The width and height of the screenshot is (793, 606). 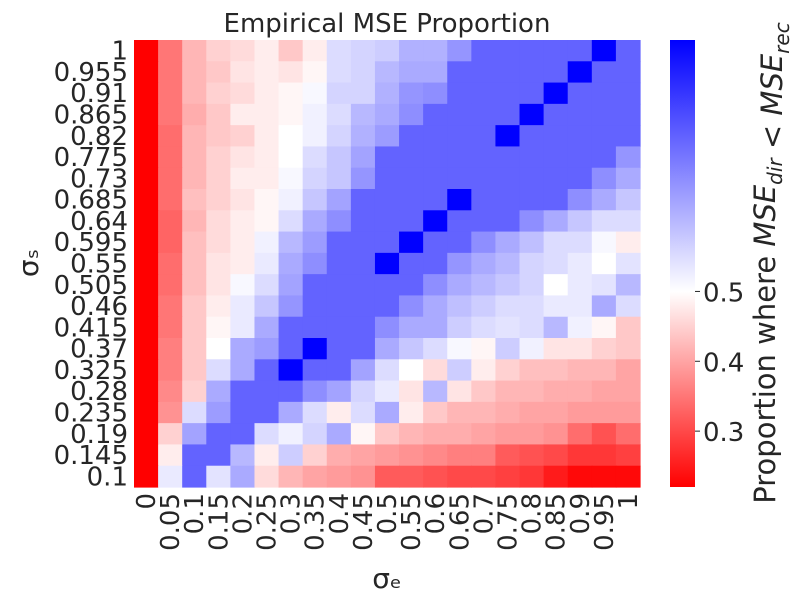 What do you see at coordinates (91, 73) in the screenshot?
I see `y-tick-label: 0.955` at bounding box center [91, 73].